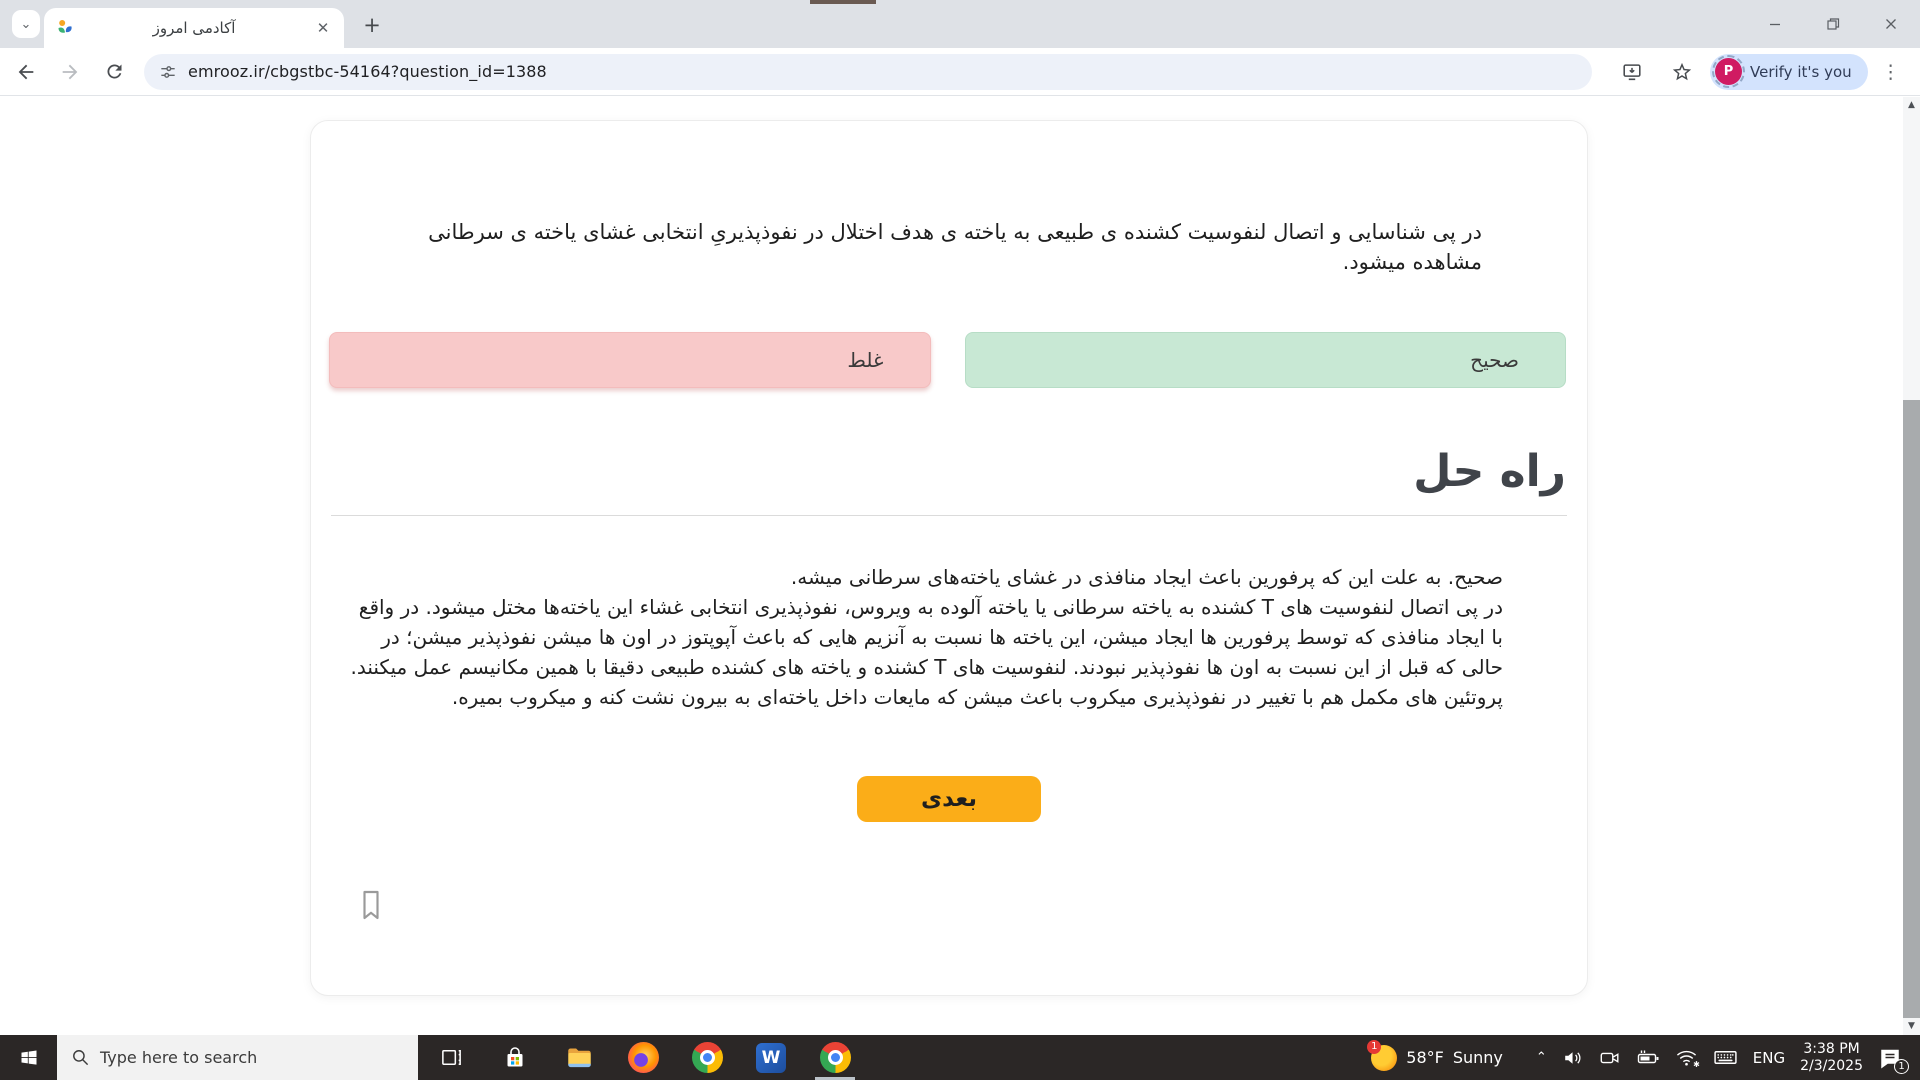 This screenshot has width=1920, height=1080. What do you see at coordinates (1696, 1064) in the screenshot?
I see `wifi-marker: ✱` at bounding box center [1696, 1064].